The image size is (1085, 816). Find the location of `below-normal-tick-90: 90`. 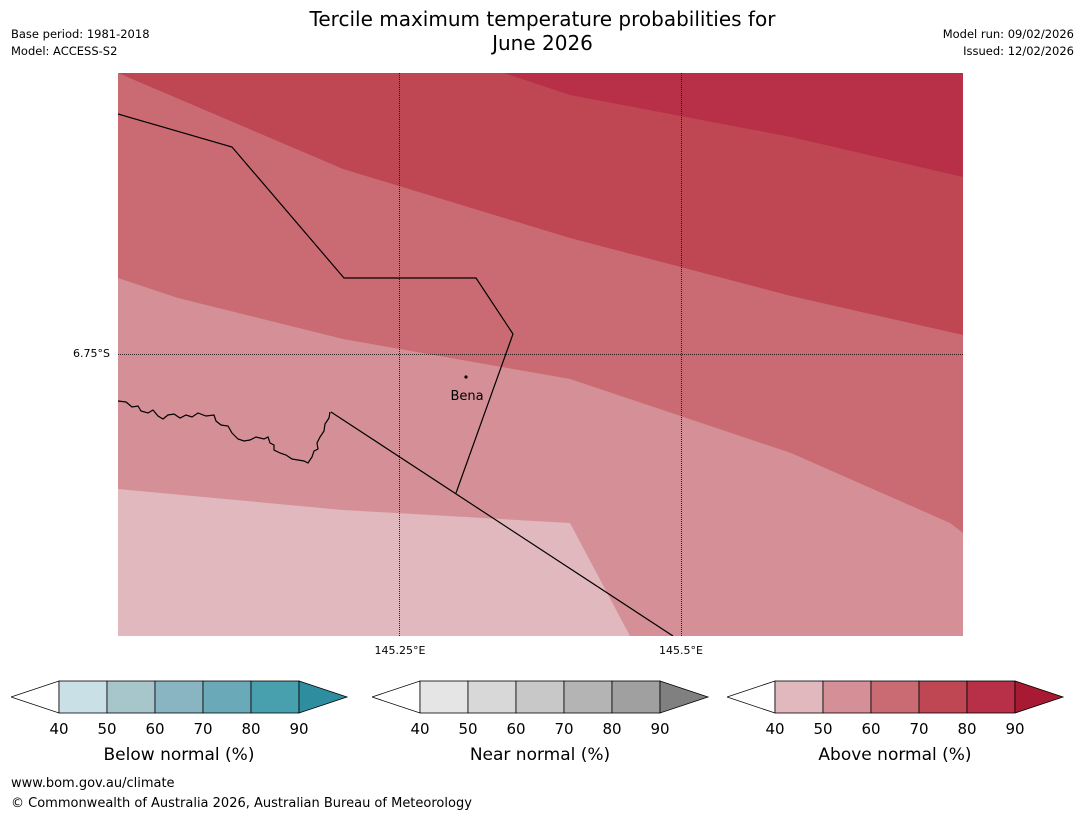

below-normal-tick-90: 90 is located at coordinates (299, 729).